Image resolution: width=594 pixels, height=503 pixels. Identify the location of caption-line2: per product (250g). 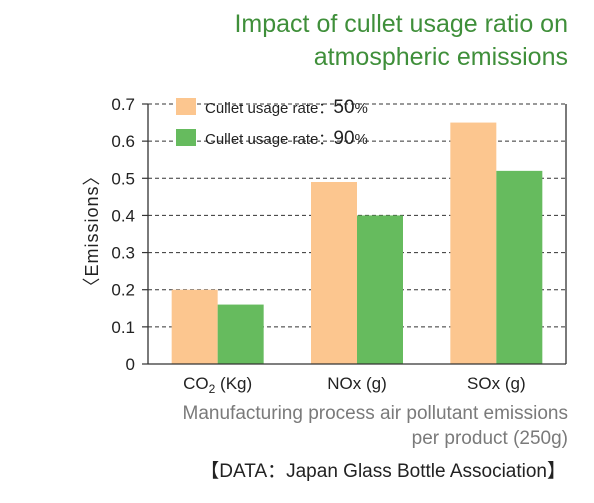
(489, 438).